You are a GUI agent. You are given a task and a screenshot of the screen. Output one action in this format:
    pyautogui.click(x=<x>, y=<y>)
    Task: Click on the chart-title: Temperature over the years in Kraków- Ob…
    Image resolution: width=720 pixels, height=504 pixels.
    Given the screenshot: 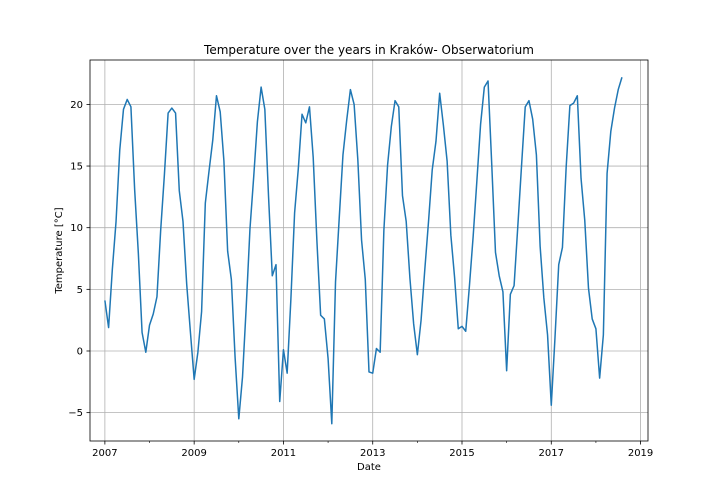 What is the action you would take?
    pyautogui.click(x=368, y=50)
    